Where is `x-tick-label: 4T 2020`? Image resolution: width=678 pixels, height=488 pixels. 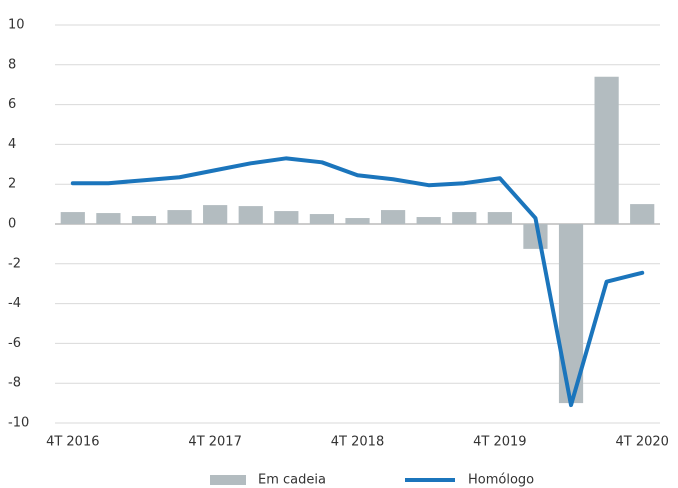 x-tick-label: 4T 2020 is located at coordinates (641, 442).